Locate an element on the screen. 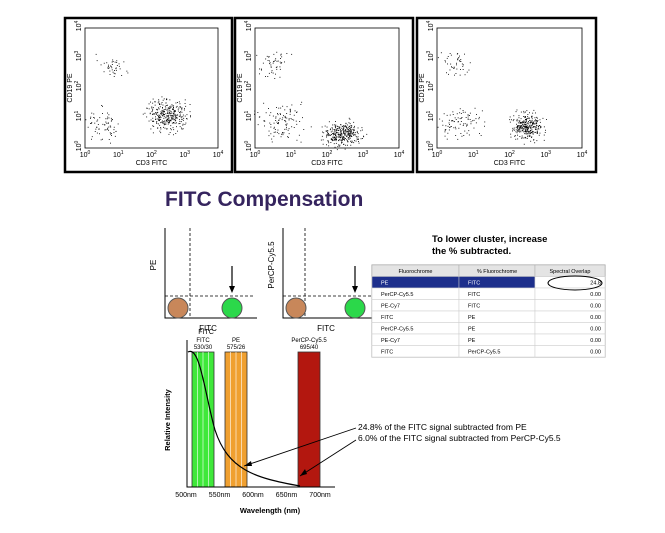  table-cell-text: FITC is located at coordinates (474, 295).